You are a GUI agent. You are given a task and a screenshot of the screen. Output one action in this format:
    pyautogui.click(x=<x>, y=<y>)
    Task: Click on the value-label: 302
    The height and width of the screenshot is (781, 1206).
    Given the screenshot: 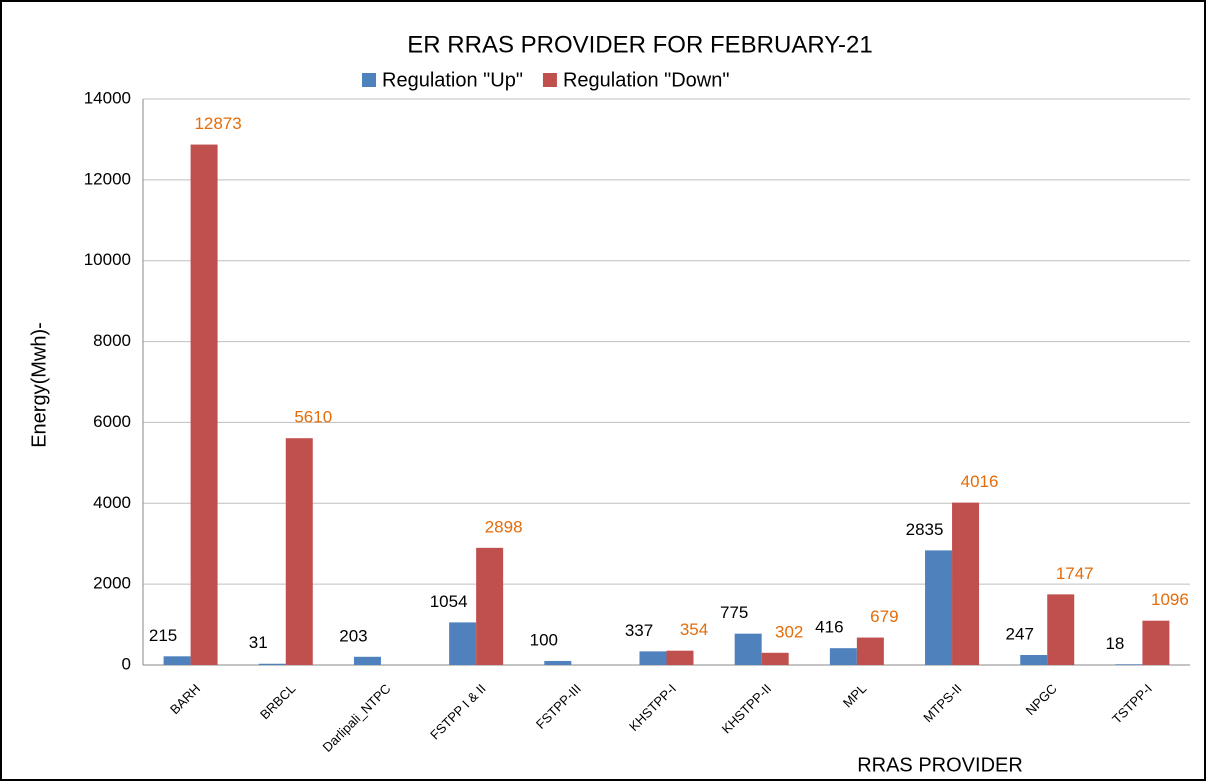 What is the action you would take?
    pyautogui.click(x=789, y=631)
    